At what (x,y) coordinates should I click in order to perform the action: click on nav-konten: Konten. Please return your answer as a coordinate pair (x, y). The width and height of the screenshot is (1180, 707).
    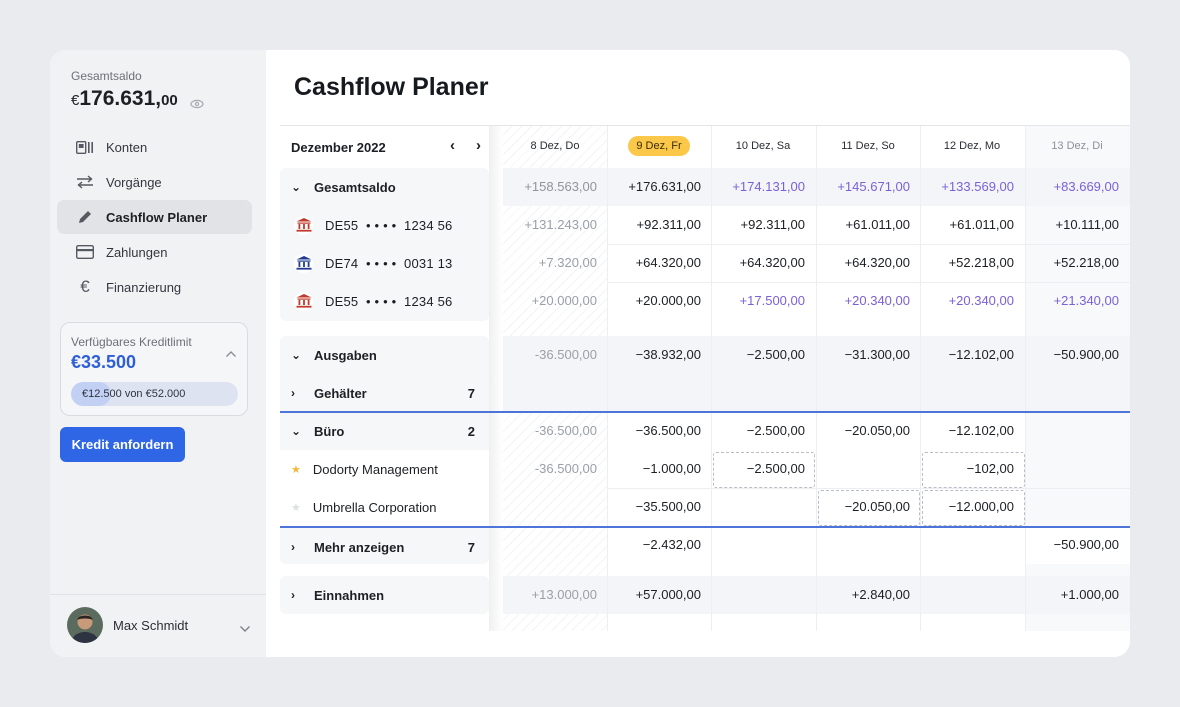
    Looking at the image, I should click on (154, 147).